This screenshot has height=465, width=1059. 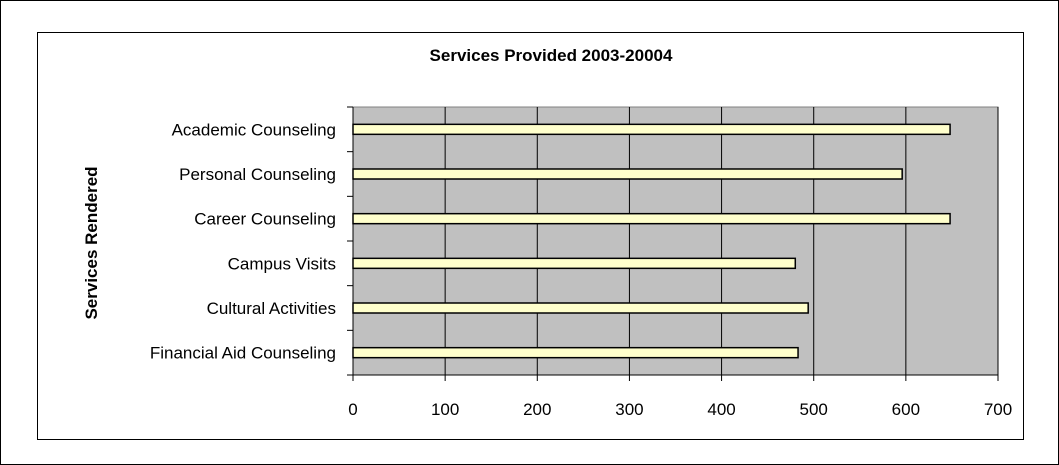 I want to click on x-tick-label-5: 500, so click(x=814, y=409).